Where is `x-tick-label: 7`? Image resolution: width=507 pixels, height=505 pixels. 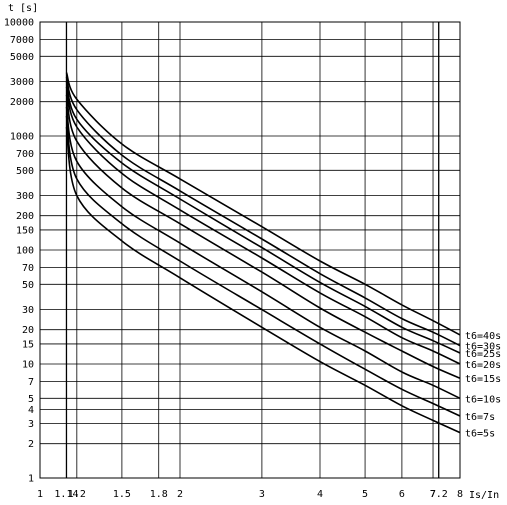
x-tick-label: 7 is located at coordinates (433, 494).